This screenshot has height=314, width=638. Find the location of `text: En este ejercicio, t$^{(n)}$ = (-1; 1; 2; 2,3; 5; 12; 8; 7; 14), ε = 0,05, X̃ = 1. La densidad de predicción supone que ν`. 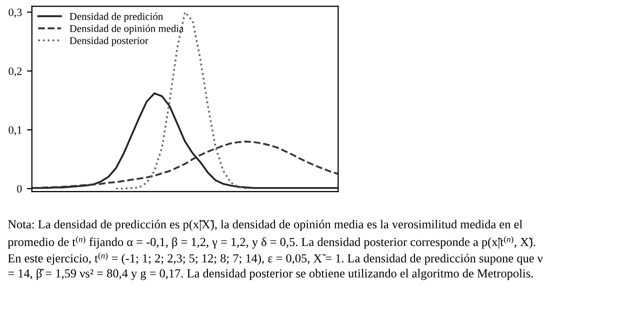

text: En este ejercicio, t$^{(n)}$ = (-1; 1; 2; 2,3; 5; 12; 8; 7; 14), ε = 0,05, X̃ = 1. La densidad de predicción supone que ν is located at coordinates (275, 258).